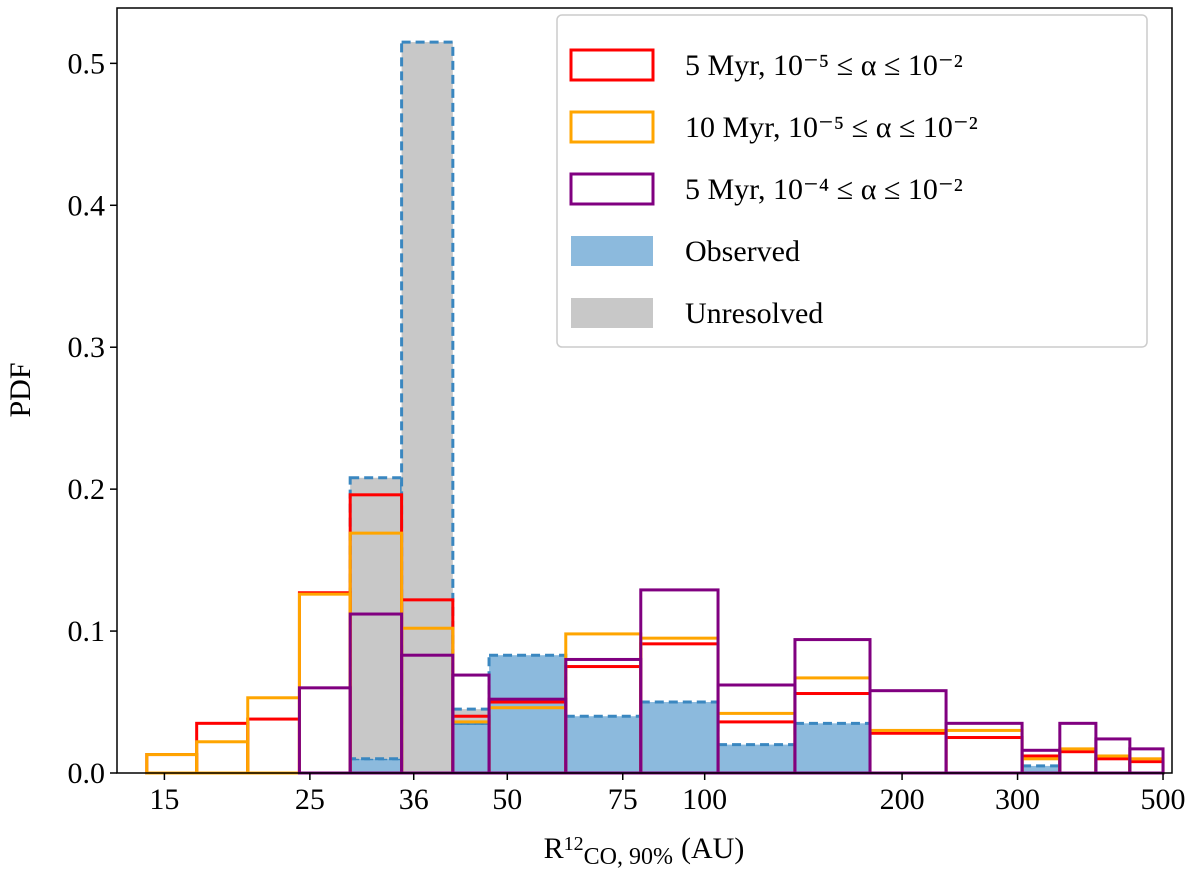 The width and height of the screenshot is (1200, 883). I want to click on x-tick-label: 50, so click(507, 799).